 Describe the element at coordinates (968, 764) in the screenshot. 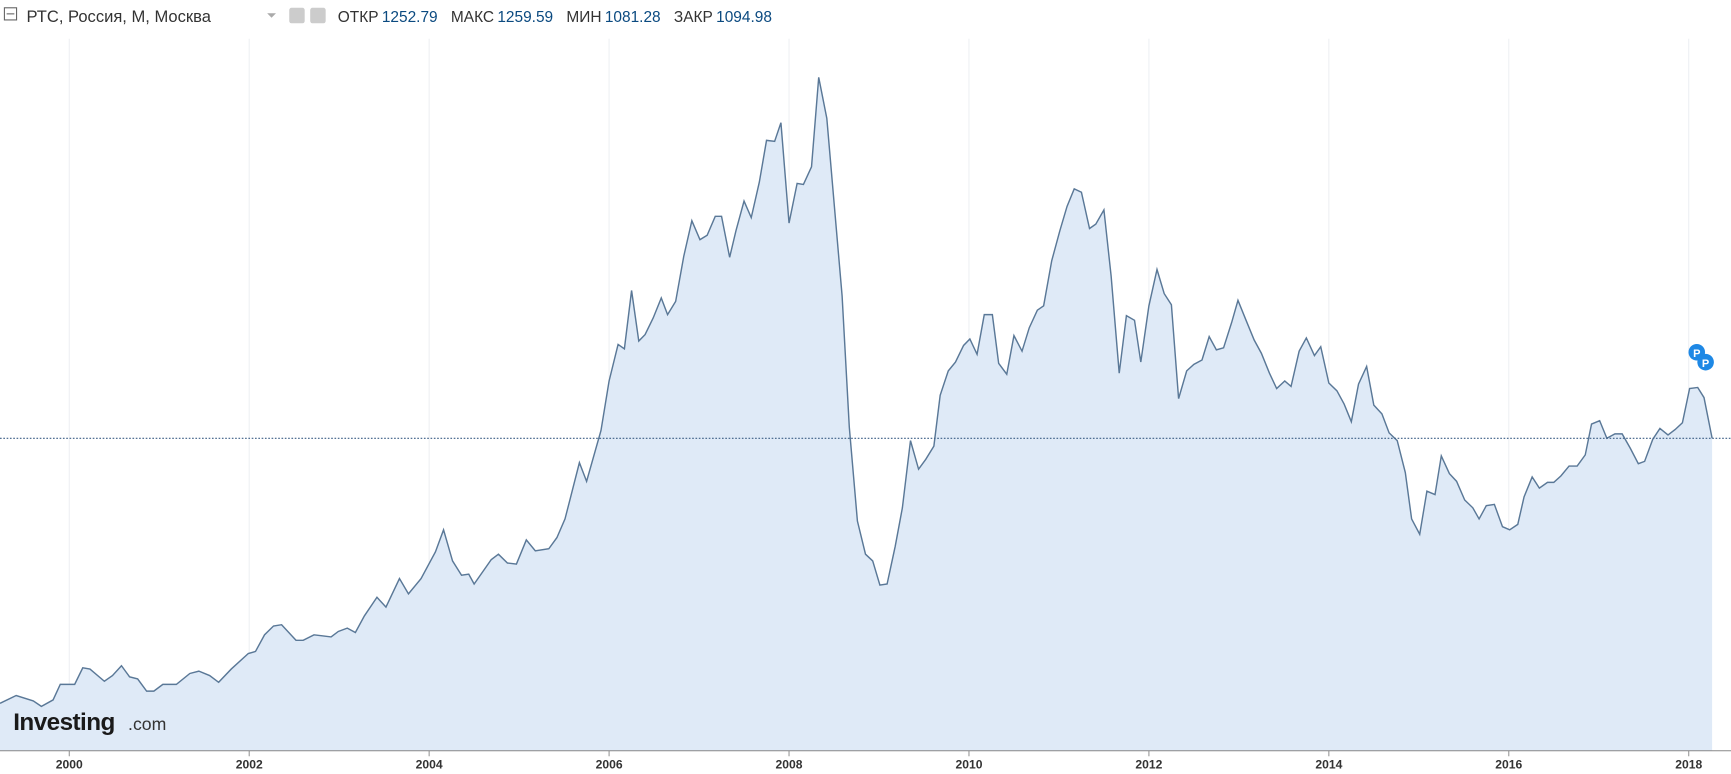

I see `x-tick-label: 2010` at that location.